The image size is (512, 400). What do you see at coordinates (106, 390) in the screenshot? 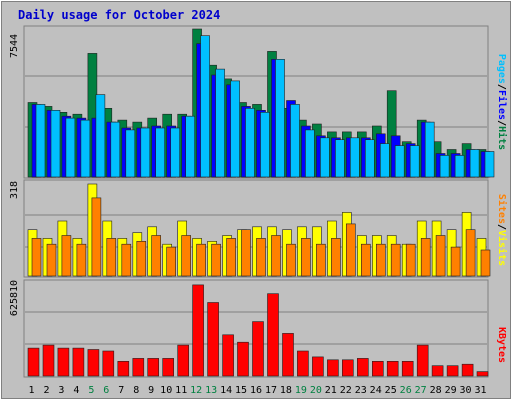
I see `x-tick-day-6: 6` at bounding box center [106, 390].